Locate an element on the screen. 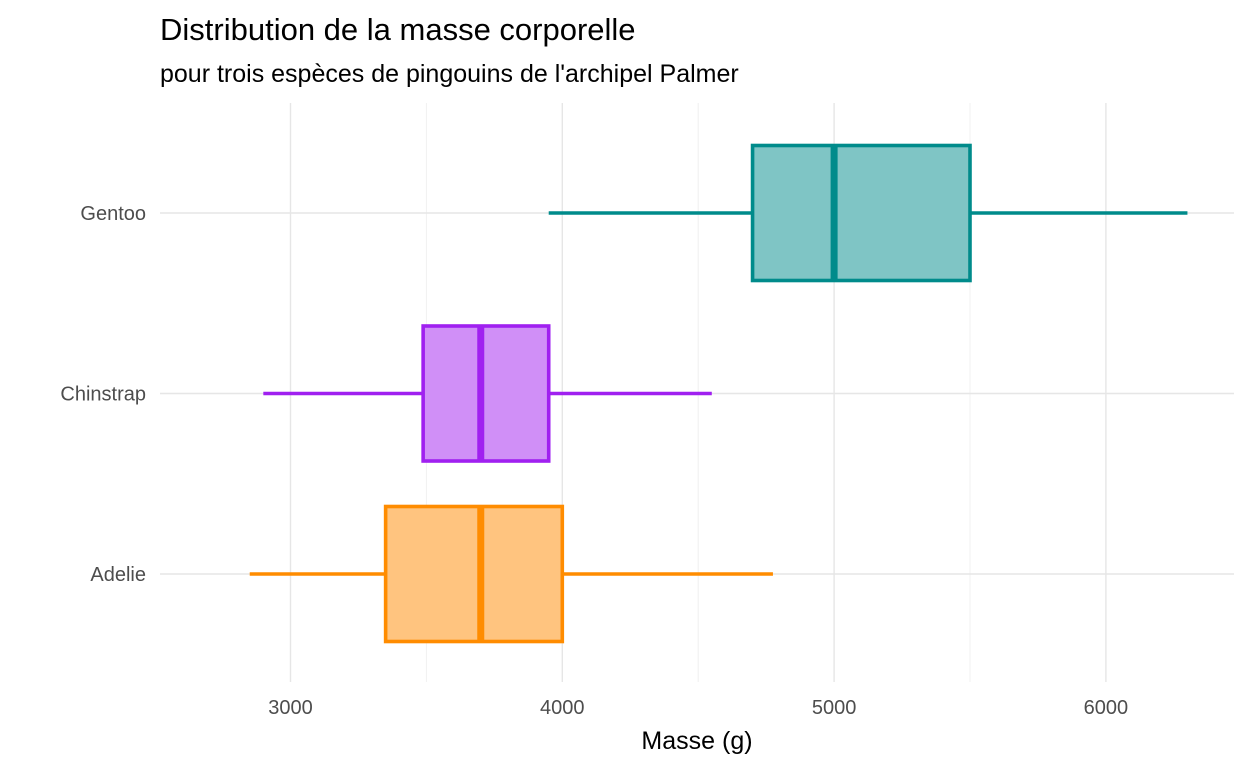 The width and height of the screenshot is (1248, 768). box-chinstrap is located at coordinates (487, 393).